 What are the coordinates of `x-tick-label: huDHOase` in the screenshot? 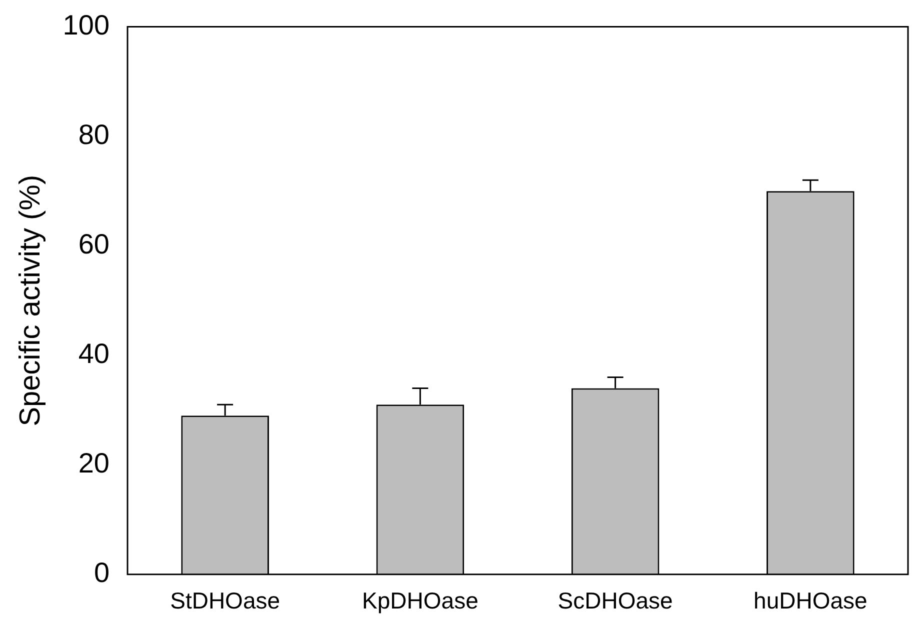 It's located at (811, 601).